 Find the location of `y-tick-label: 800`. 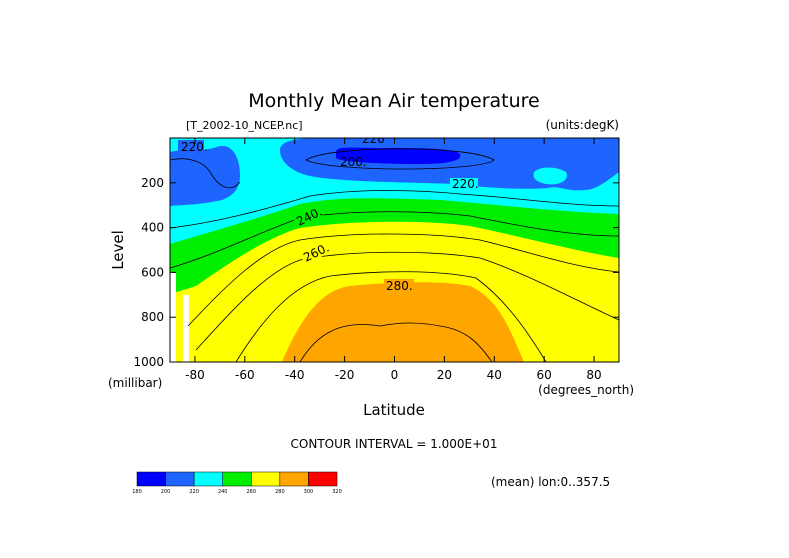

y-tick-label: 800 is located at coordinates (152, 317).